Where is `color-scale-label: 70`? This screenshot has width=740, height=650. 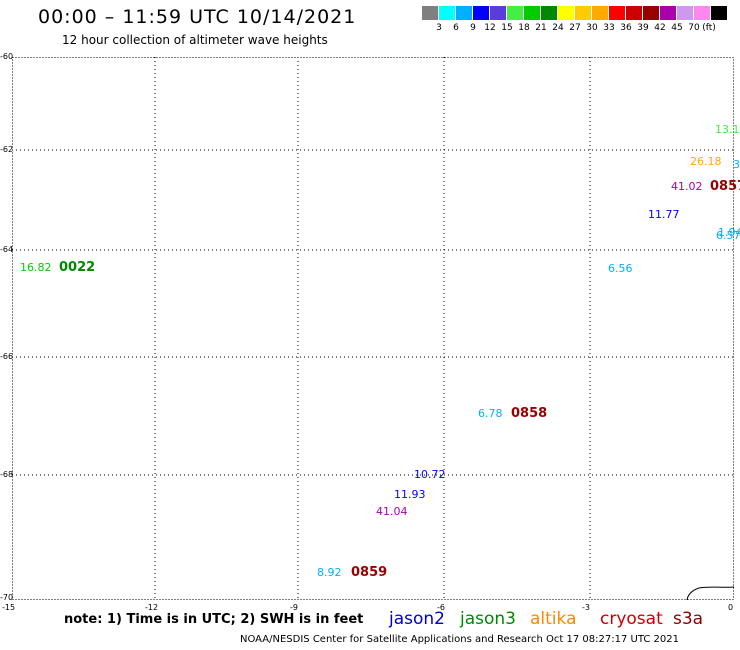 color-scale-label: 70 is located at coordinates (694, 28).